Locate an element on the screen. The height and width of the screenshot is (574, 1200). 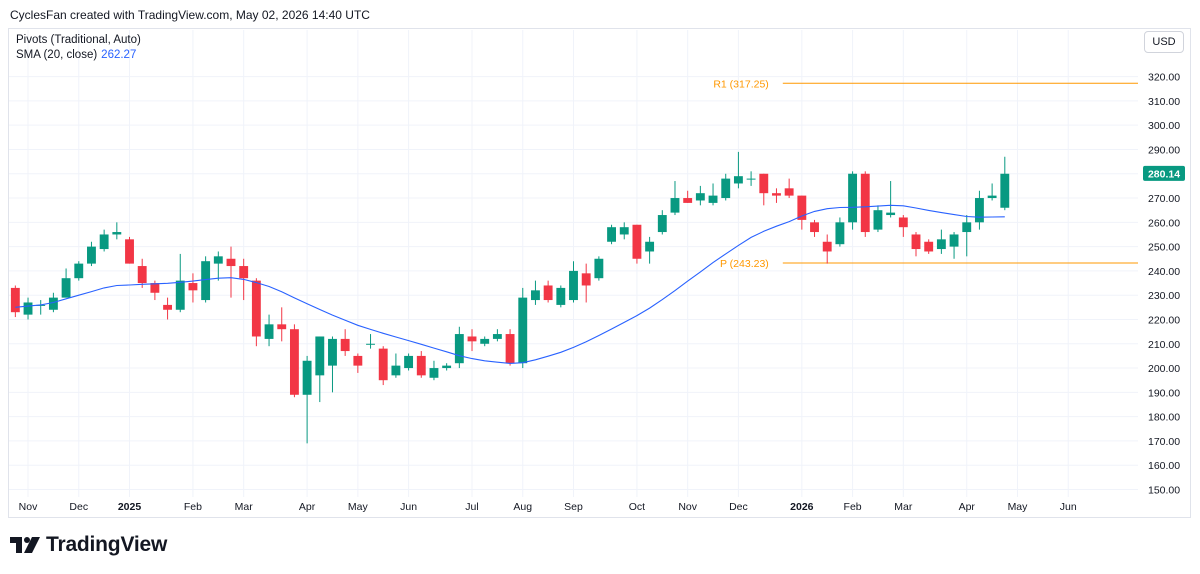
sma-legend: SMA (20, close) 262.27 is located at coordinates (78, 55).